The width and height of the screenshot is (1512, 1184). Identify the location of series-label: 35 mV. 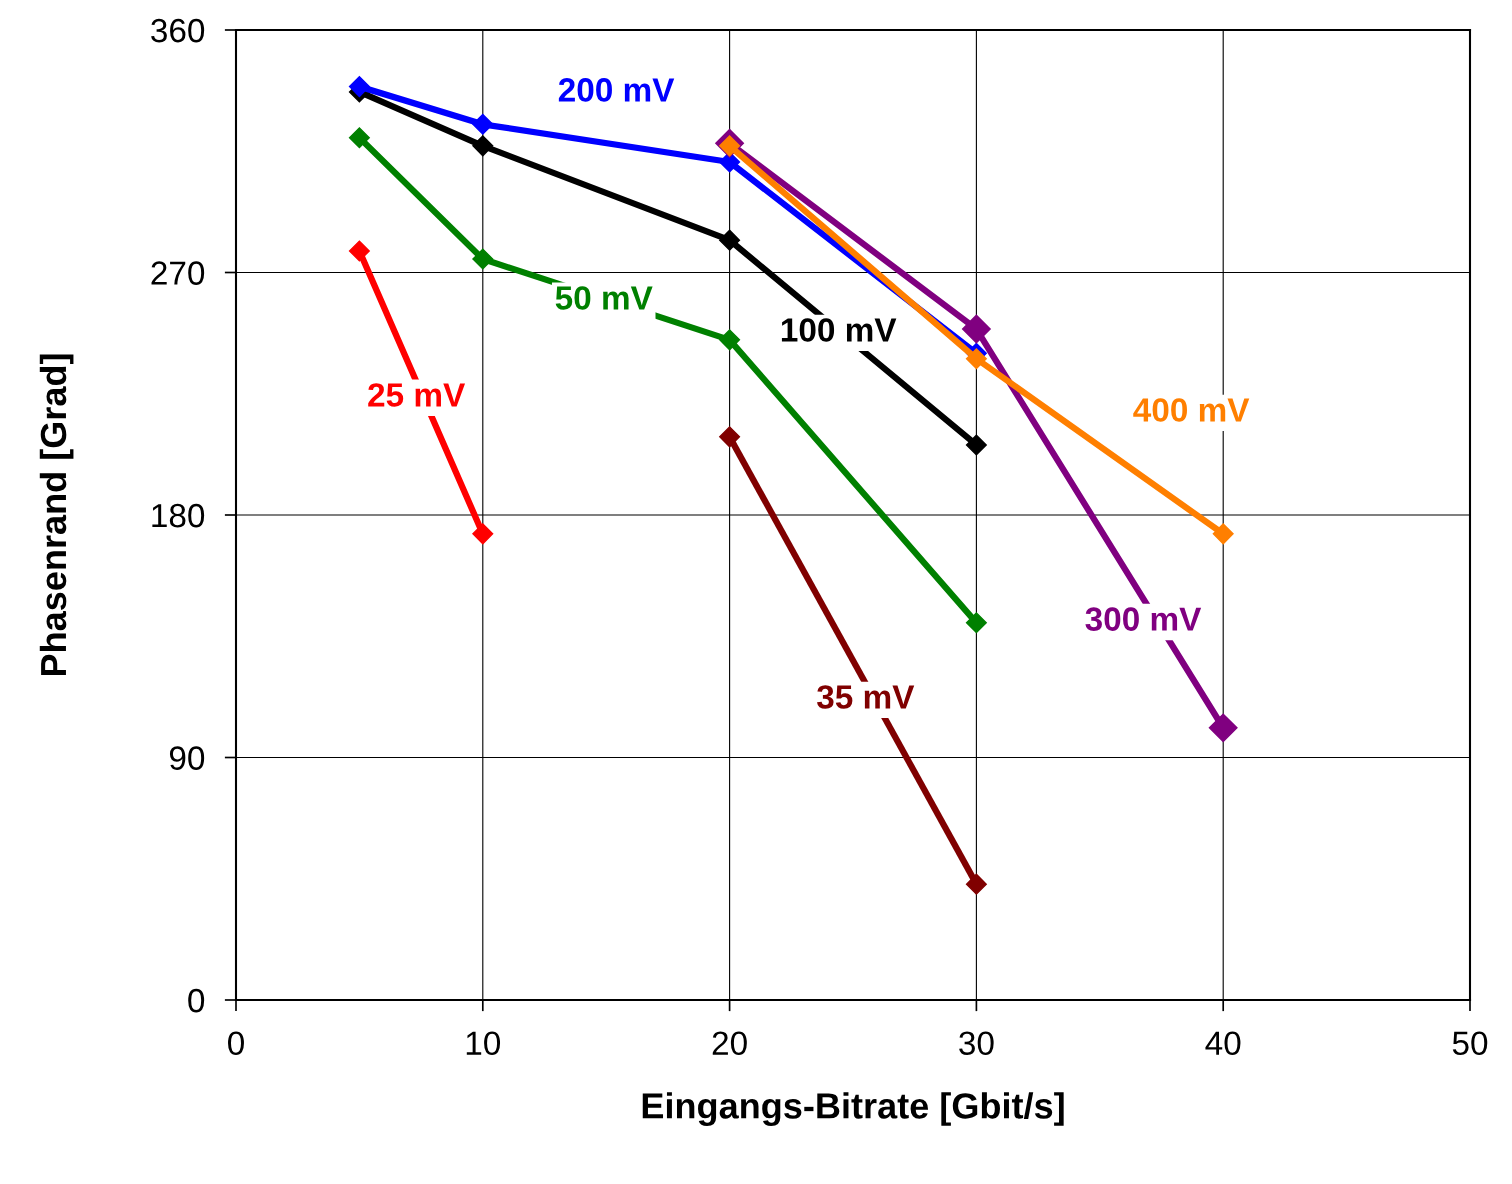
(866, 697).